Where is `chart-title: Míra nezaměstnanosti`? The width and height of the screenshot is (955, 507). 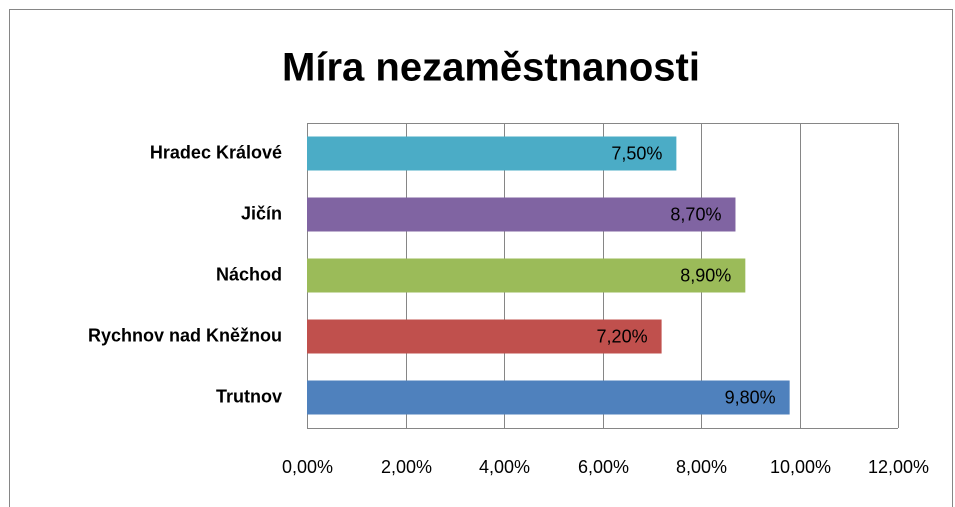
chart-title: Míra nezaměstnanosti is located at coordinates (491, 68).